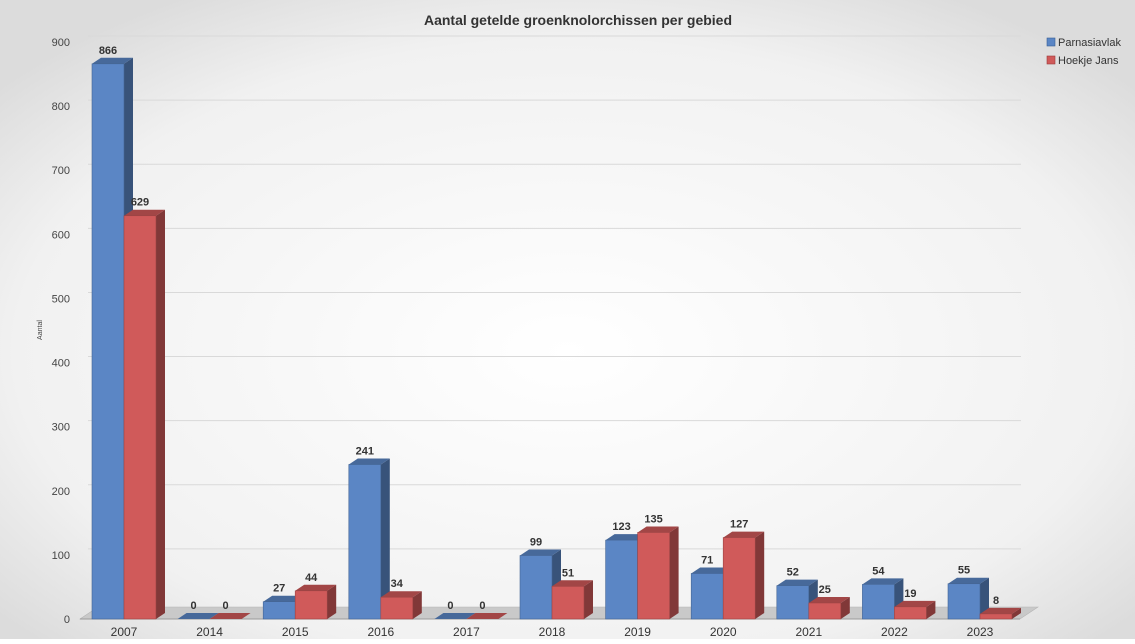 The height and width of the screenshot is (644, 1135). I want to click on data-label-hoekje-jans-2023: 8, so click(996, 601).